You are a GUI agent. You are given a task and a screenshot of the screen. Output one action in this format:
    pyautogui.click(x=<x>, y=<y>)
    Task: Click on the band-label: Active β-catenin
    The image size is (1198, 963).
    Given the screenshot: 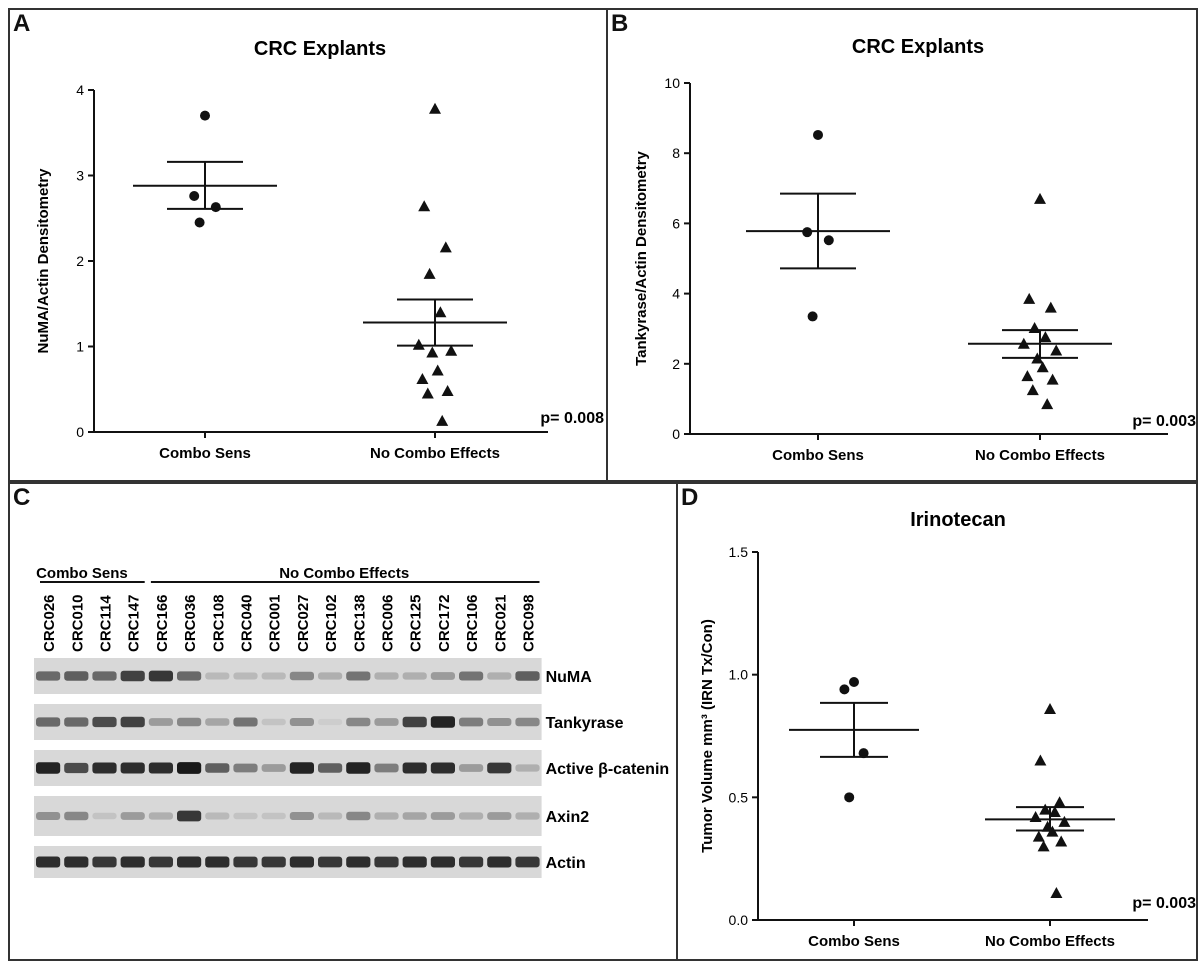 What is the action you would take?
    pyautogui.click(x=608, y=769)
    